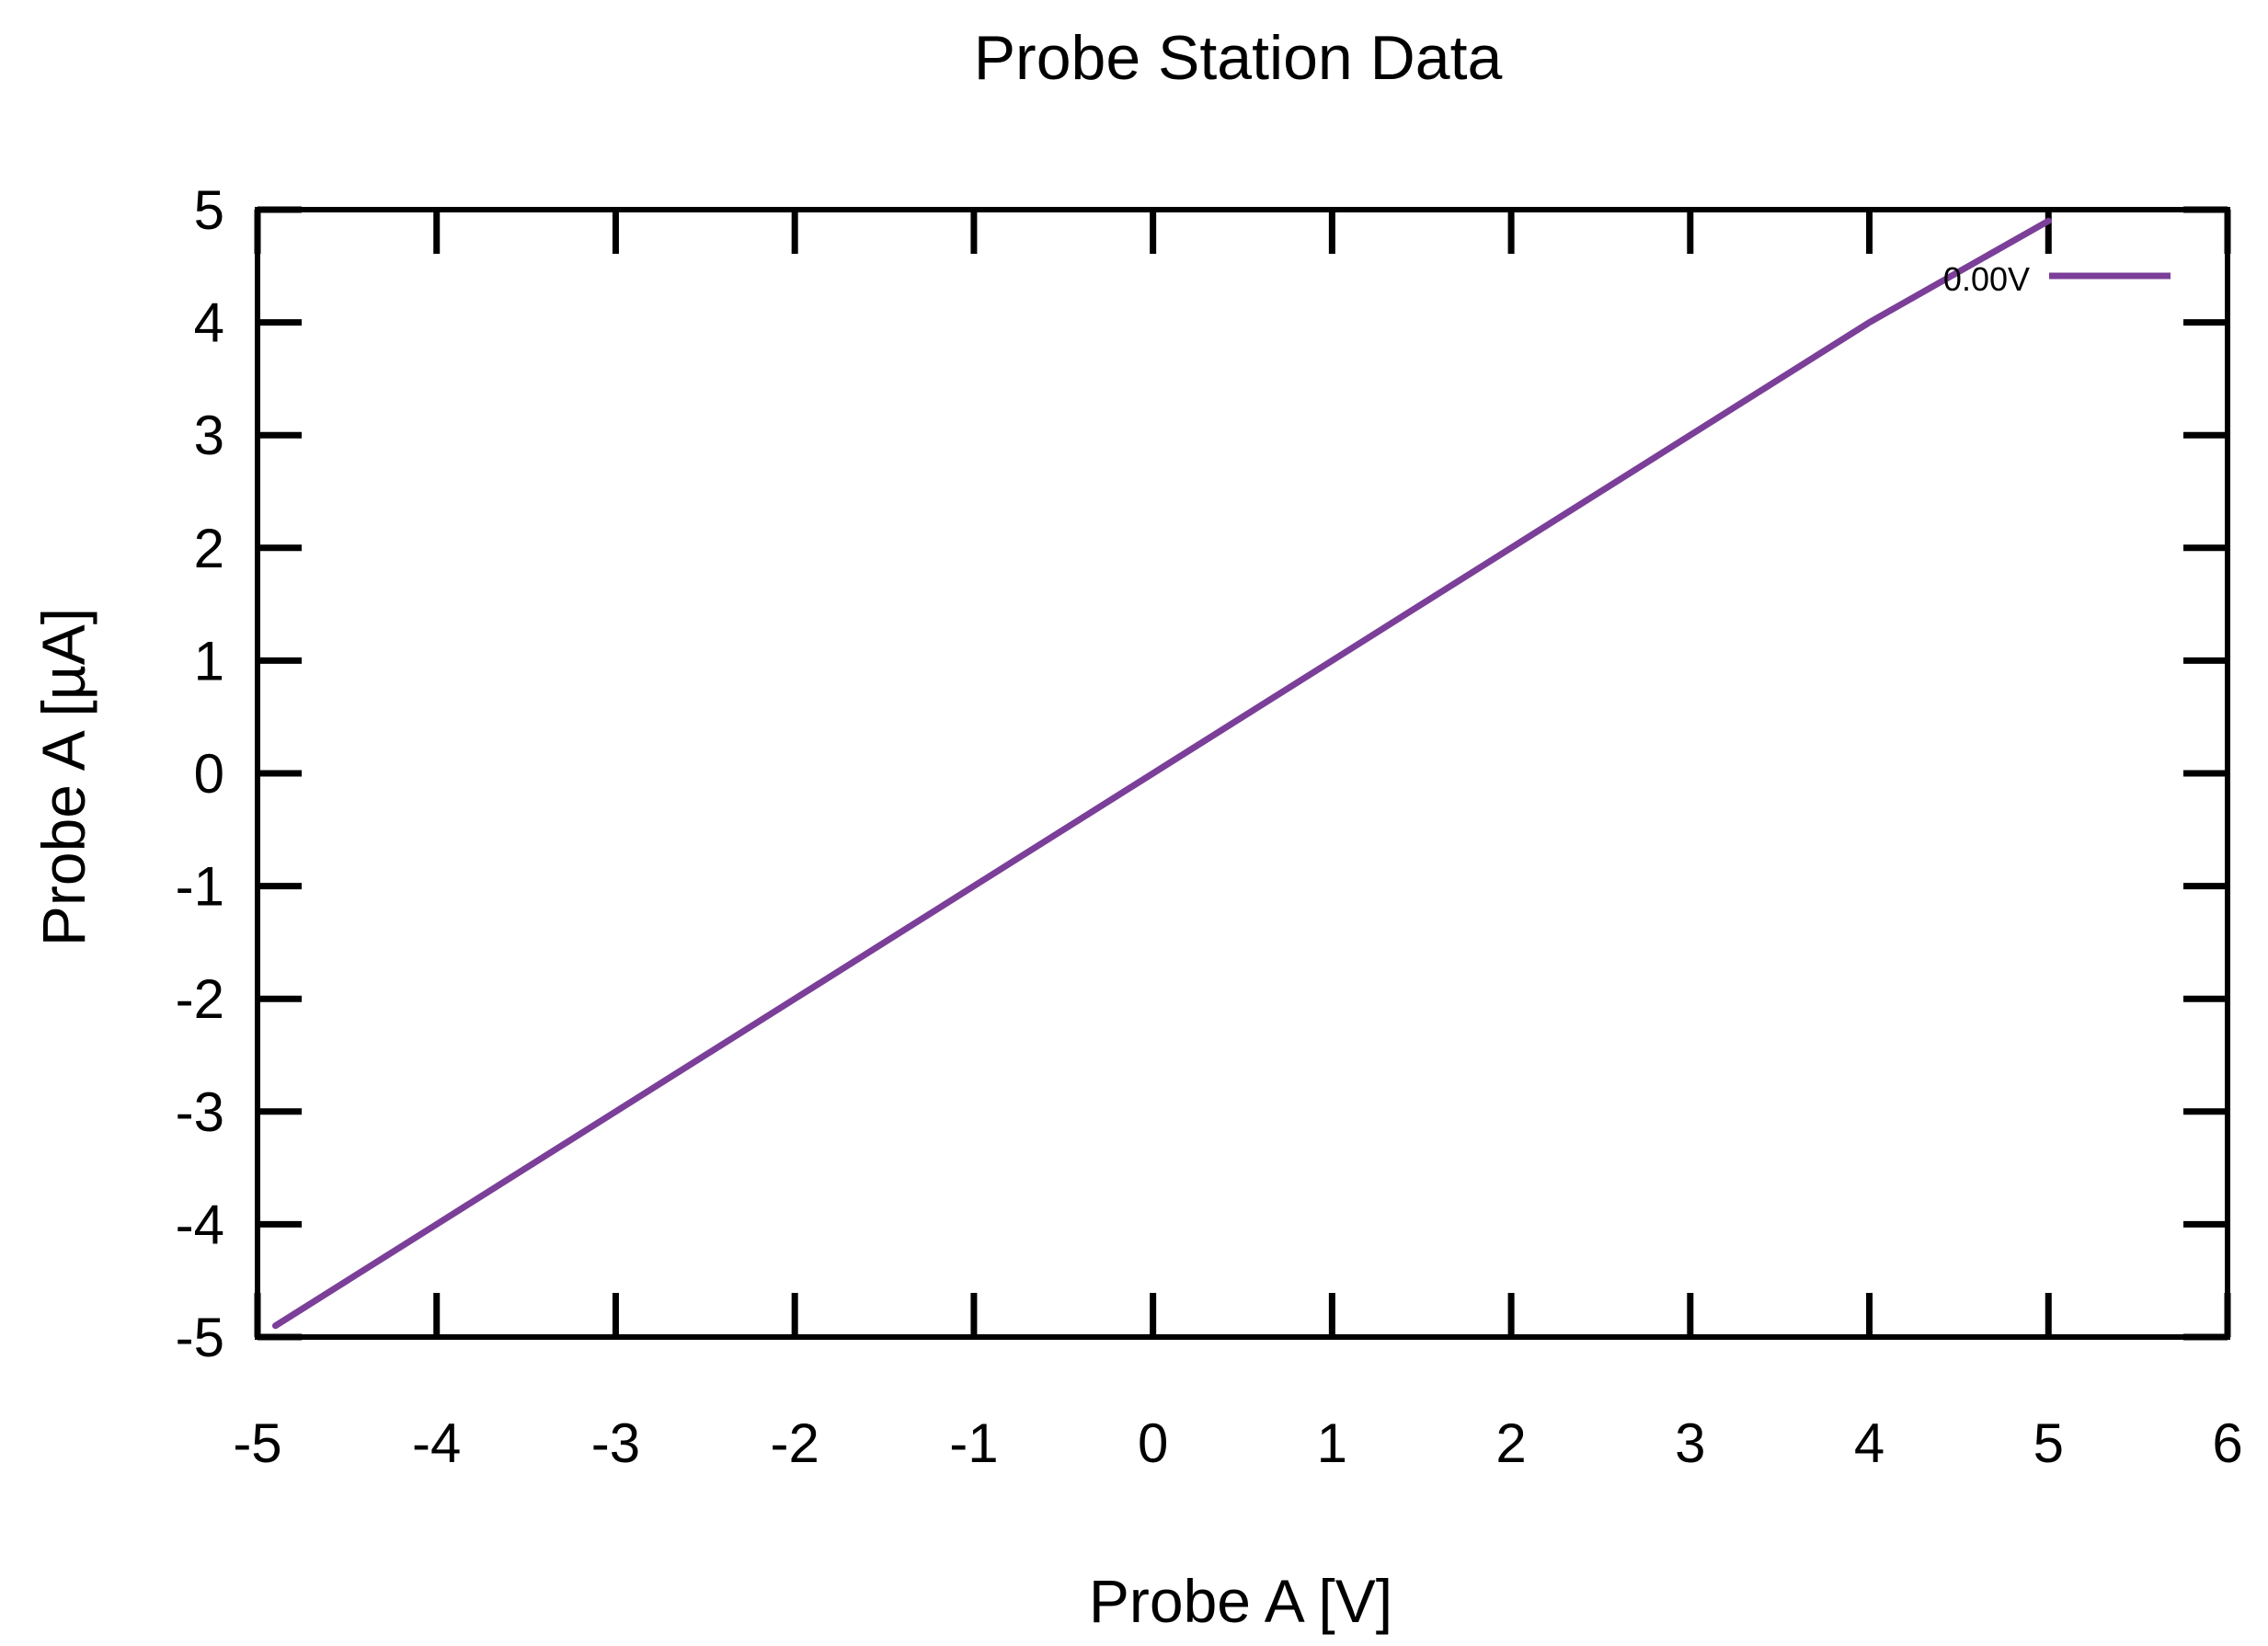  Describe the element at coordinates (1238, 58) in the screenshot. I see `chart-title: Probe Station Data` at that location.